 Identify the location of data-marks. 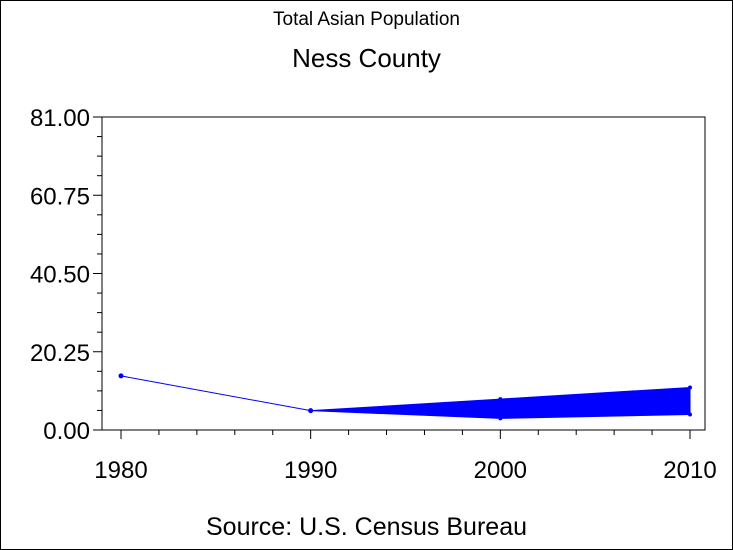
(405, 397).